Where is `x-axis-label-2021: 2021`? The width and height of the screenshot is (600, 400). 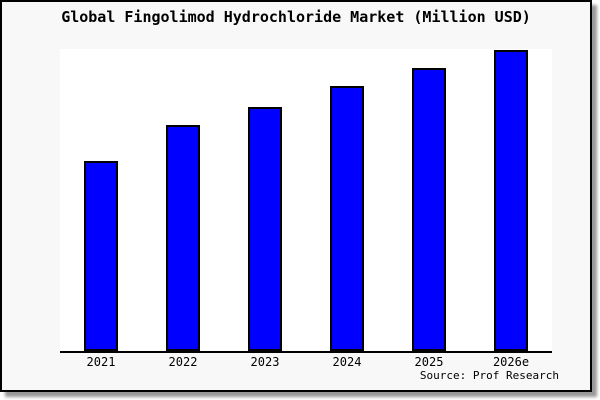
x-axis-label-2021: 2021 is located at coordinates (101, 362).